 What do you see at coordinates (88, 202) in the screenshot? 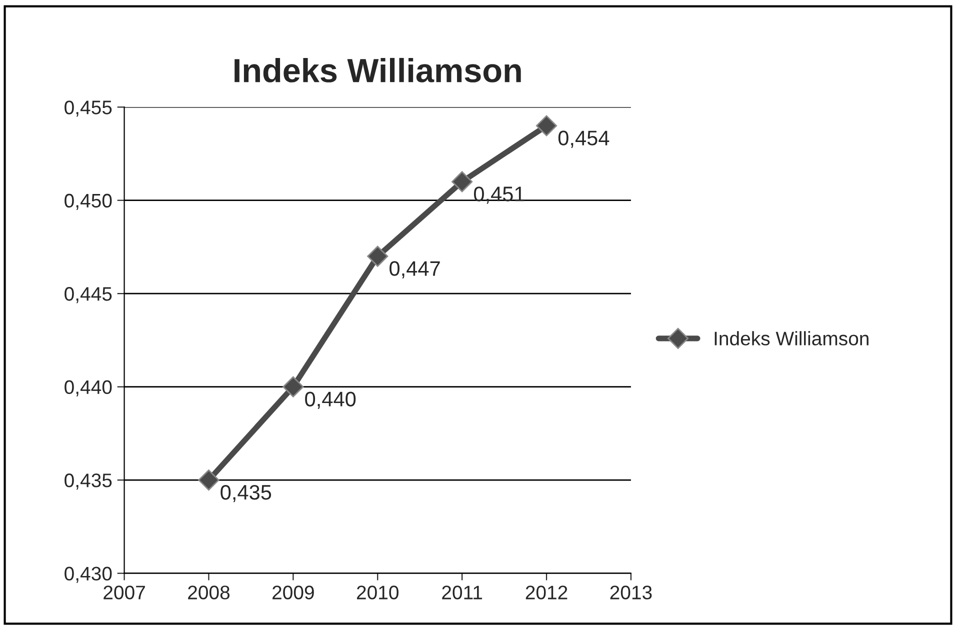
I see `y-tick-label: 0,450` at bounding box center [88, 202].